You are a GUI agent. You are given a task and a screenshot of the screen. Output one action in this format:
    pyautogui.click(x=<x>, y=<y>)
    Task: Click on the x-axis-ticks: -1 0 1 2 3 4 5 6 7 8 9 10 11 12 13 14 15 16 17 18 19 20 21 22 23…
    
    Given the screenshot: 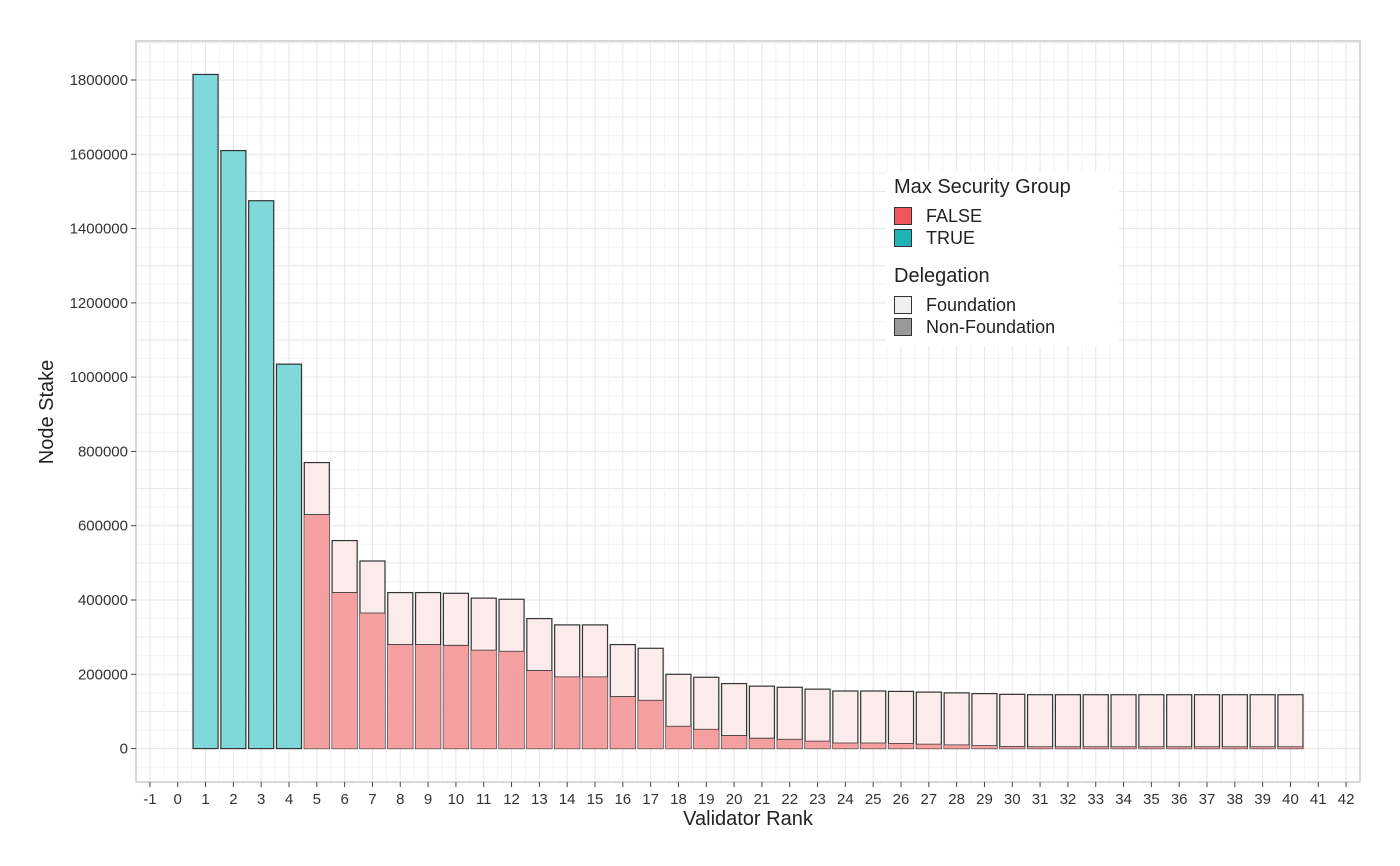 What is the action you would take?
    pyautogui.click(x=748, y=795)
    